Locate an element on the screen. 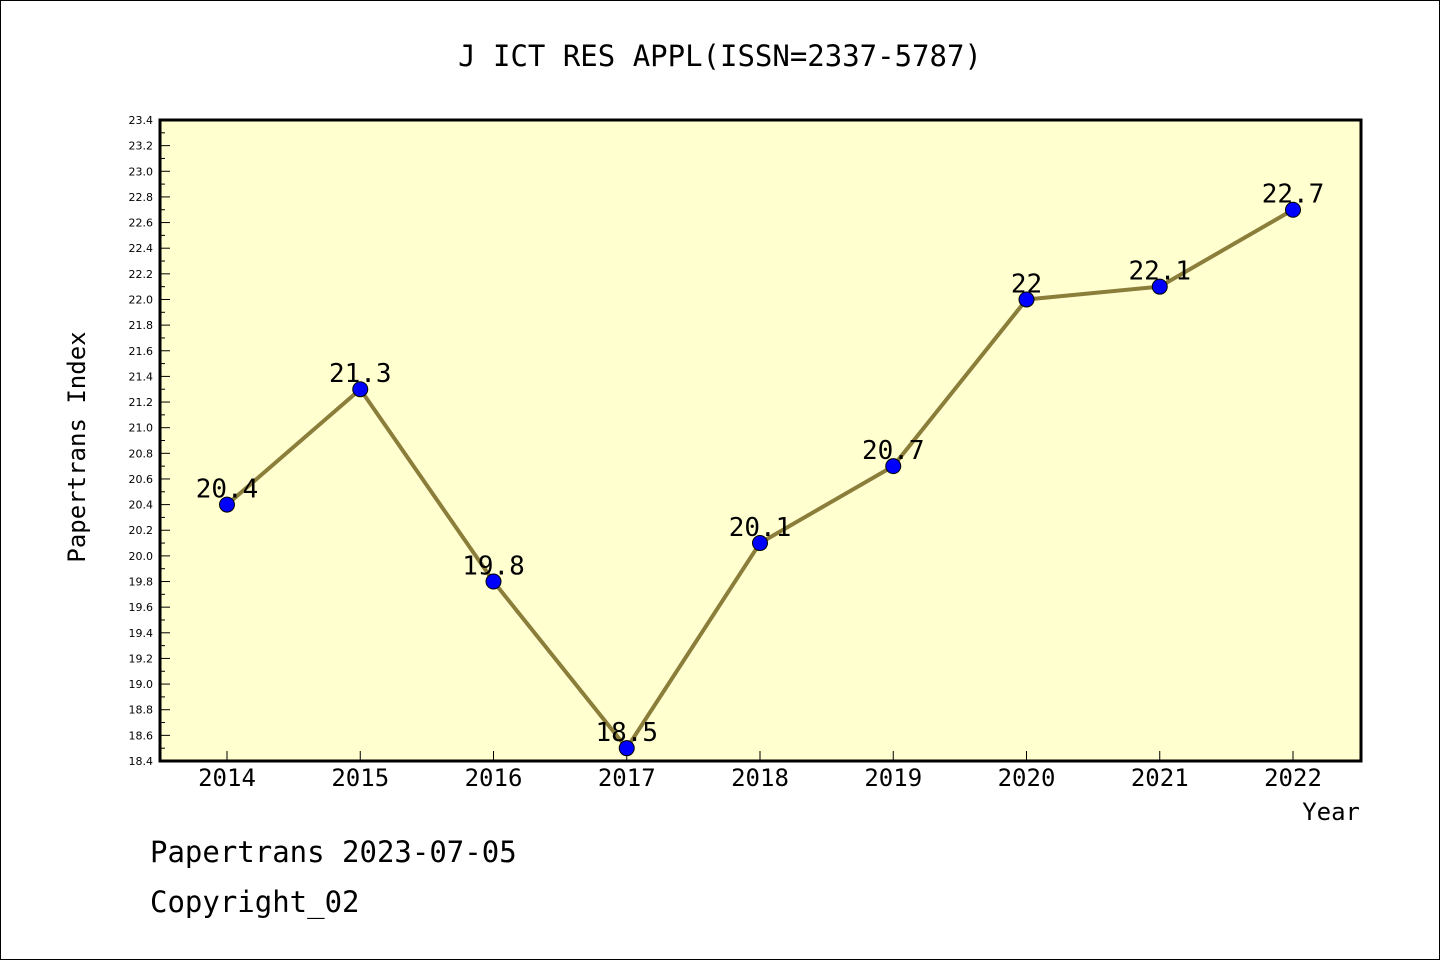 This screenshot has width=1440, height=960. y-tick-label: 21.6 is located at coordinates (141, 351).